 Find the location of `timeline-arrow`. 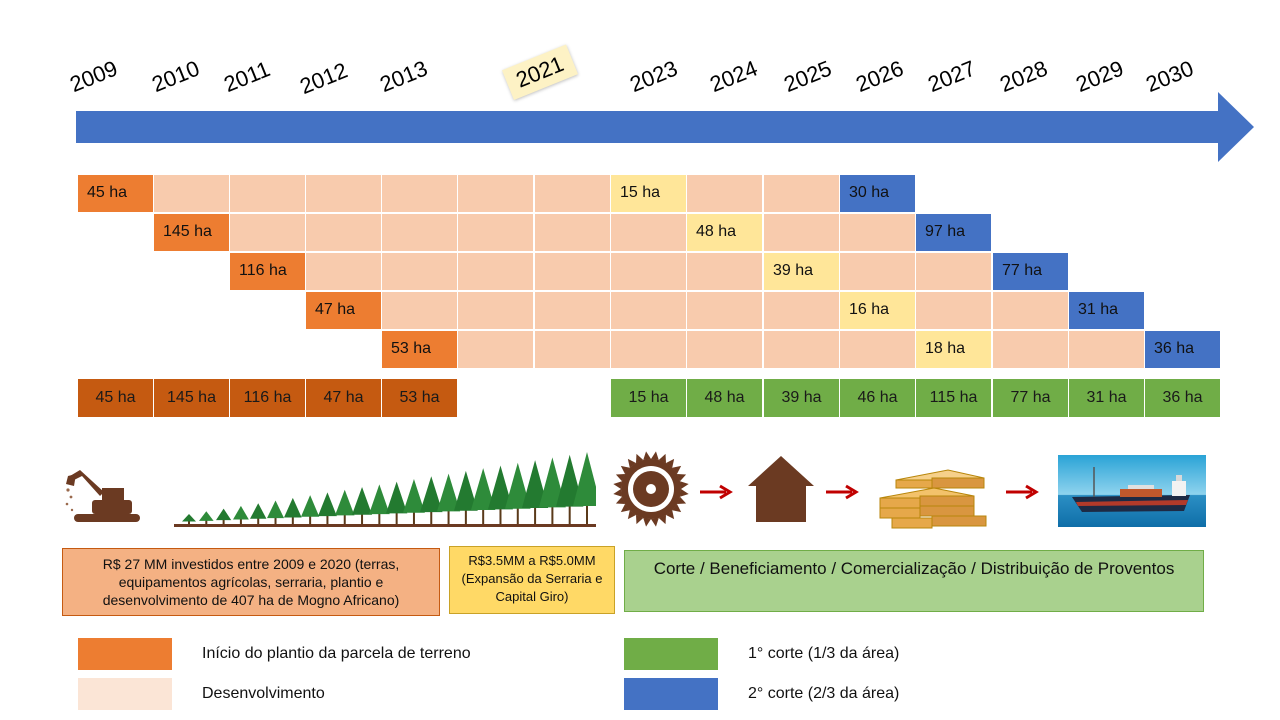

timeline-arrow is located at coordinates (665, 127).